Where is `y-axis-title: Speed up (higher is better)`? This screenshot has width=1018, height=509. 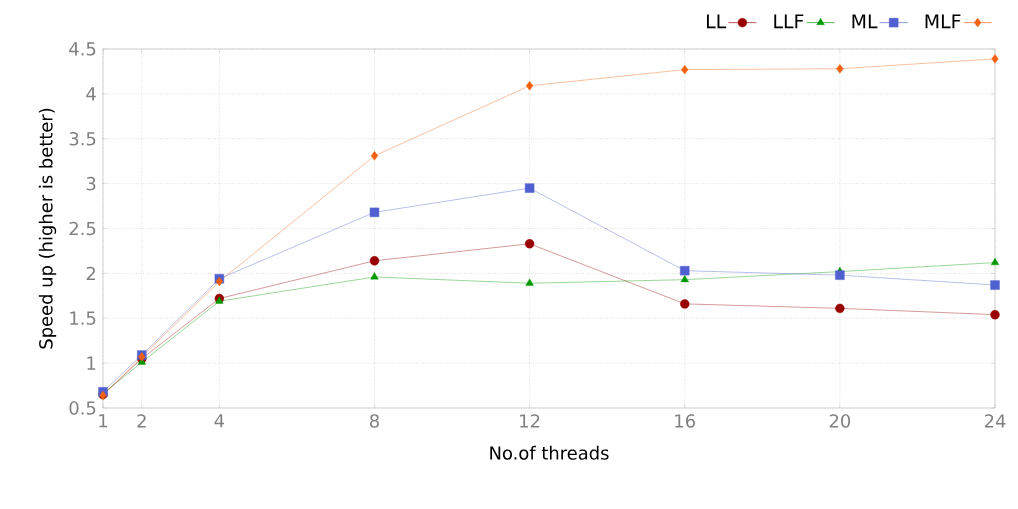 y-axis-title: Speed up (higher is better) is located at coordinates (47, 228).